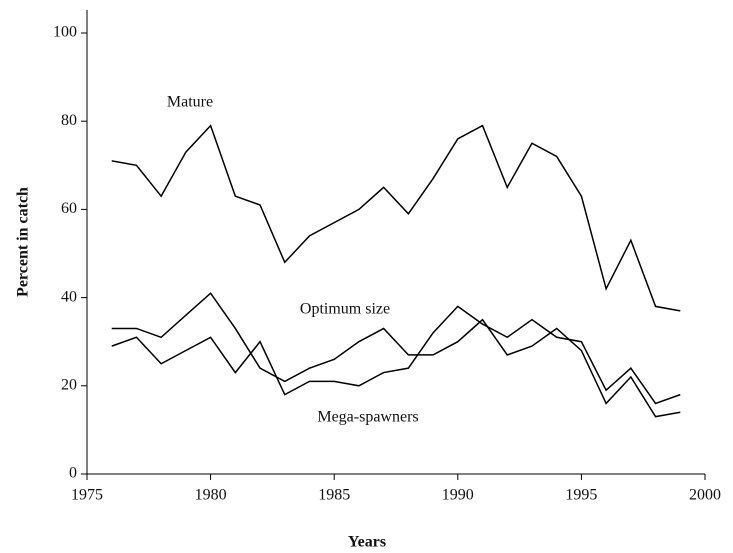 The image size is (733, 553). Describe the element at coordinates (73, 473) in the screenshot. I see `y-tick-label: 0` at that location.